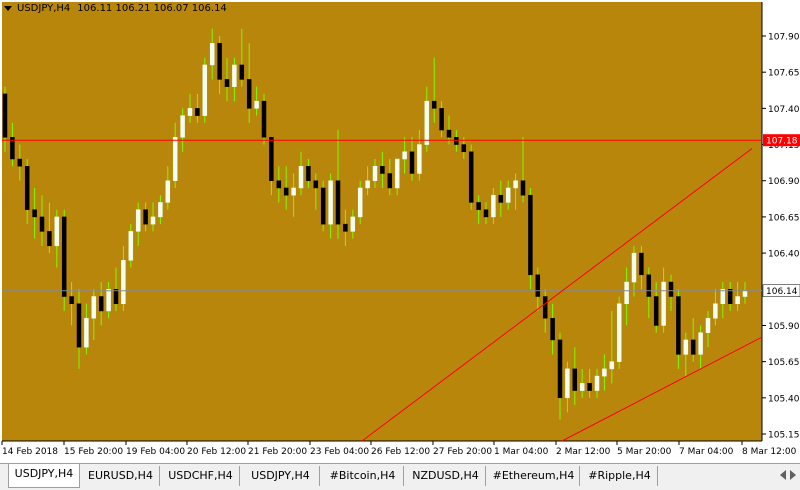  Describe the element at coordinates (784, 110) in the screenshot. I see `price-tick-label: 107.40` at that location.